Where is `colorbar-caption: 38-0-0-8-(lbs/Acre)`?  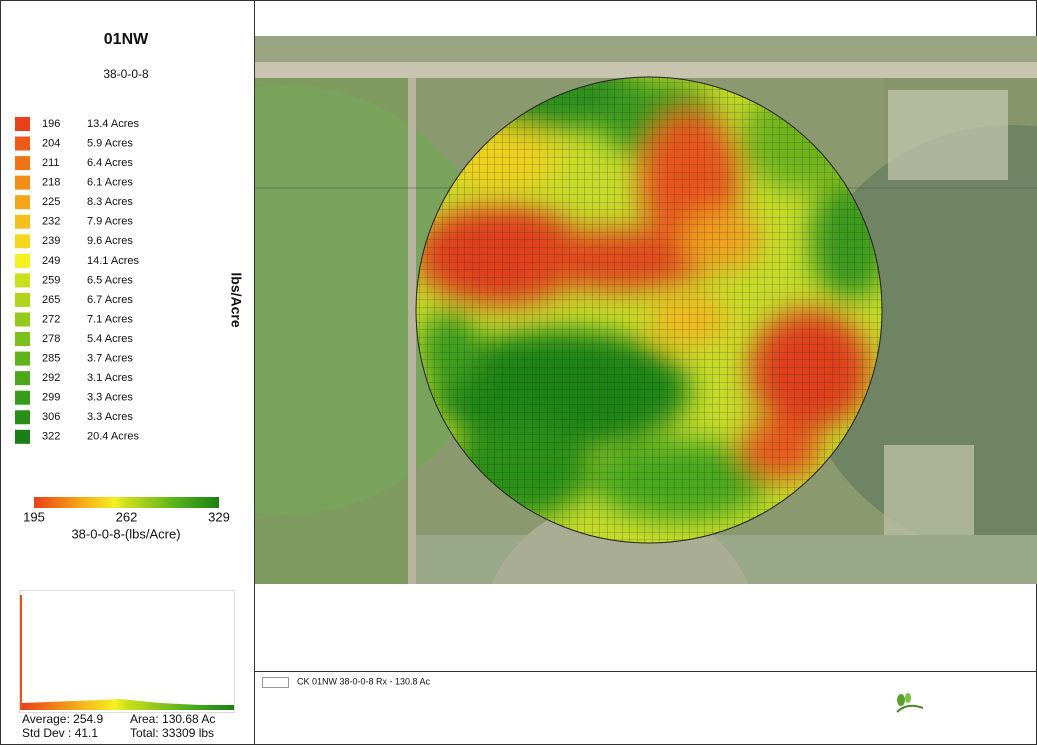
colorbar-caption: 38-0-0-8-(lbs/Acre) is located at coordinates (125, 533).